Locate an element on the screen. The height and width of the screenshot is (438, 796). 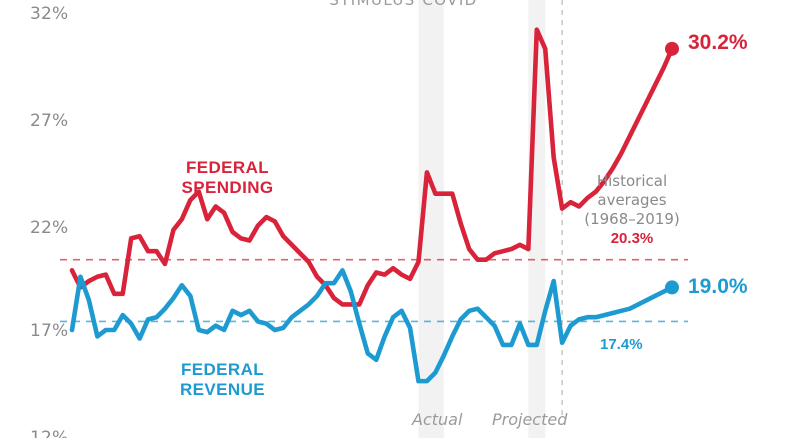
spending-endpoint-dot is located at coordinates (672, 48).